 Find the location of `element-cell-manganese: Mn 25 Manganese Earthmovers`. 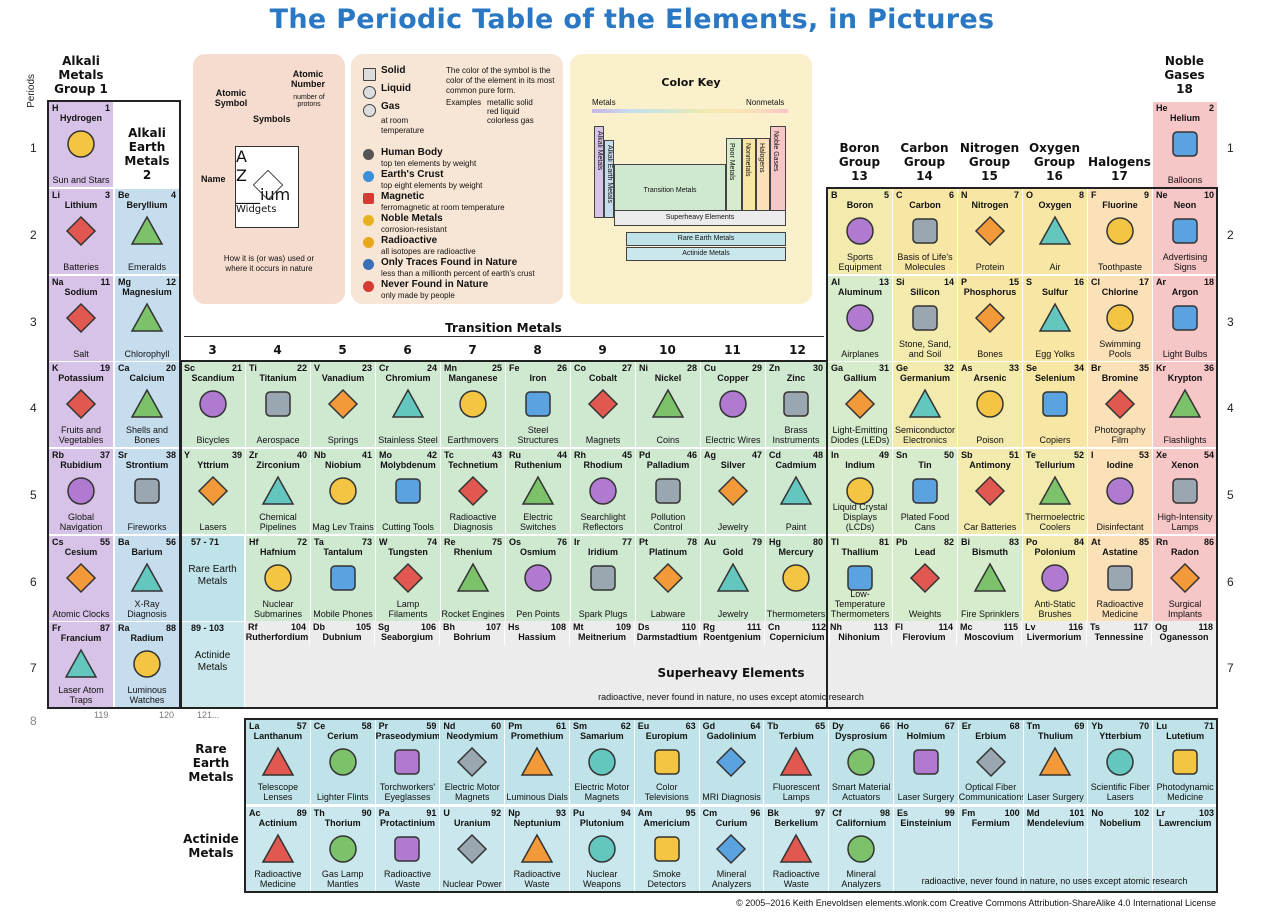

element-cell-manganese: Mn 25 Manganese Earthmovers is located at coordinates (473, 404).